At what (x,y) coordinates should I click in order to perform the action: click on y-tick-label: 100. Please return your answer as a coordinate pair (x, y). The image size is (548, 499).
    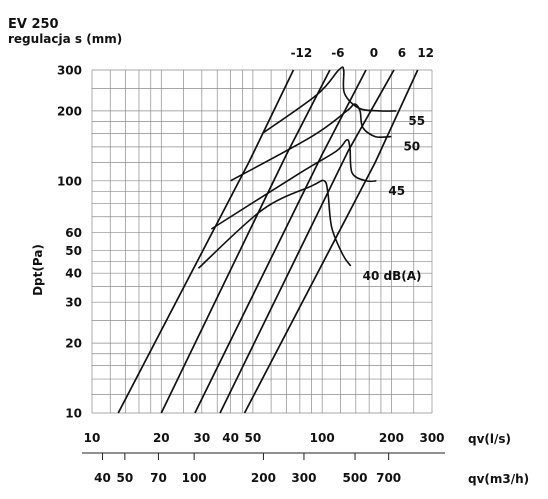
    Looking at the image, I should click on (69, 181).